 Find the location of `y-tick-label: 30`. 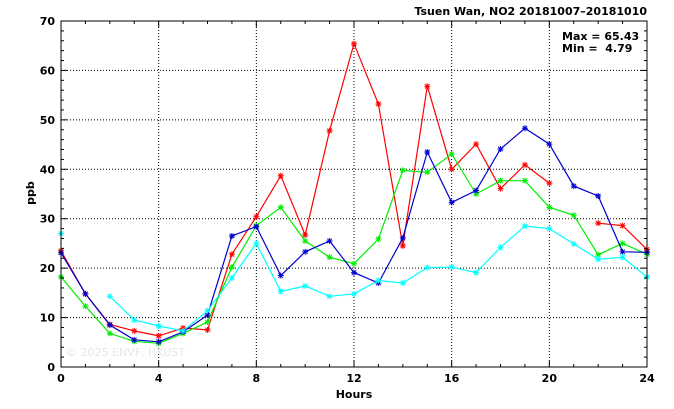

y-tick-label: 30 is located at coordinates (48, 219).